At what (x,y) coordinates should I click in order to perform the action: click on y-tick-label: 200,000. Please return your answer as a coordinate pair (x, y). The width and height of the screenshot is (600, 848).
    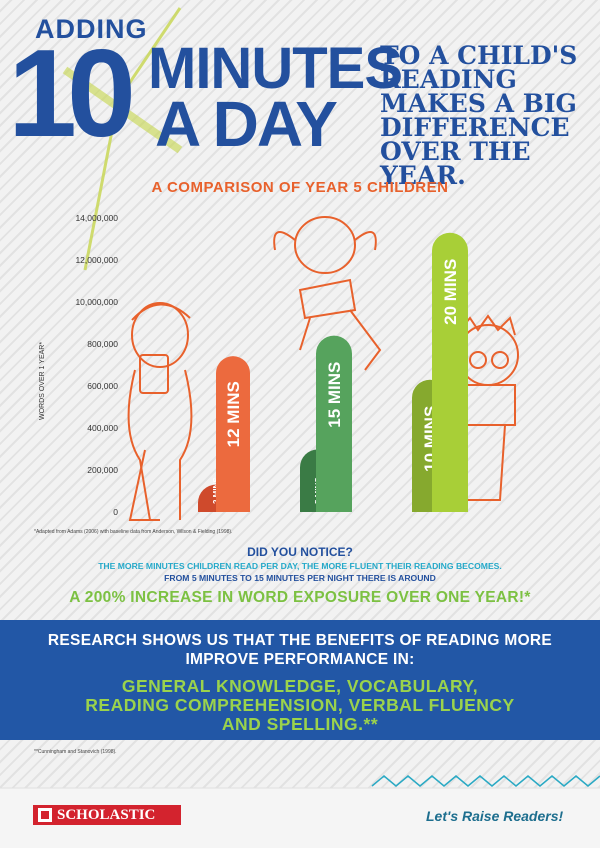
    Looking at the image, I should click on (102, 470).